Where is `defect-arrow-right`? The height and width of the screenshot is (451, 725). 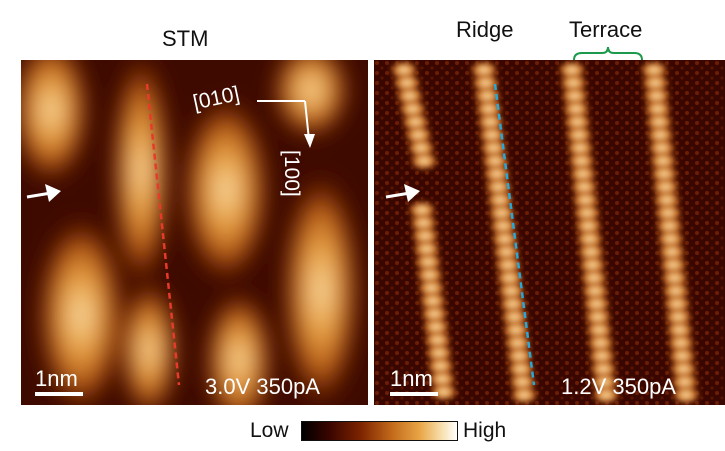 defect-arrow-right is located at coordinates (402, 193).